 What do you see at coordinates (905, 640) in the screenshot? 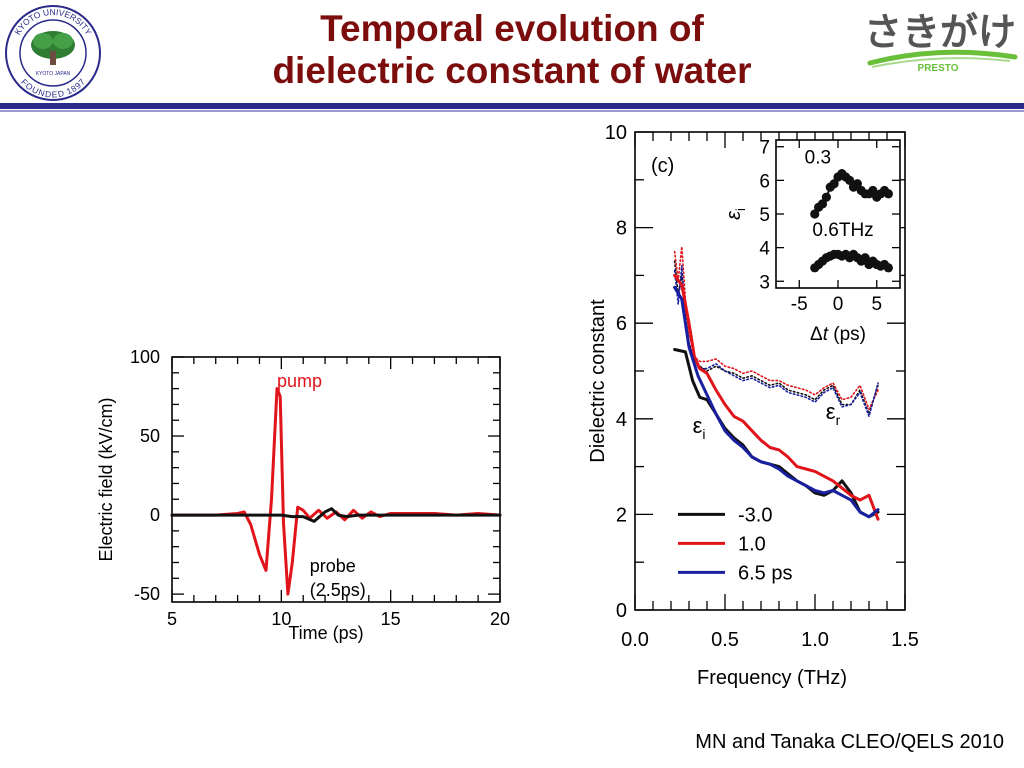
I see `eps-x-tick-label: 1.5` at bounding box center [905, 640].